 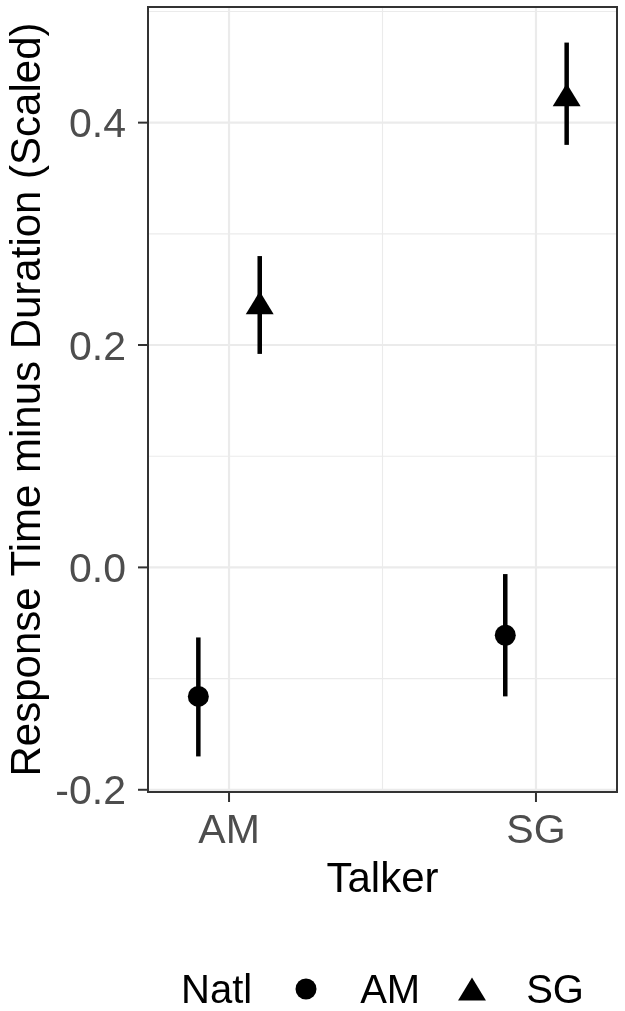 I want to click on y-tick-label: 0.0, so click(x=97, y=567).